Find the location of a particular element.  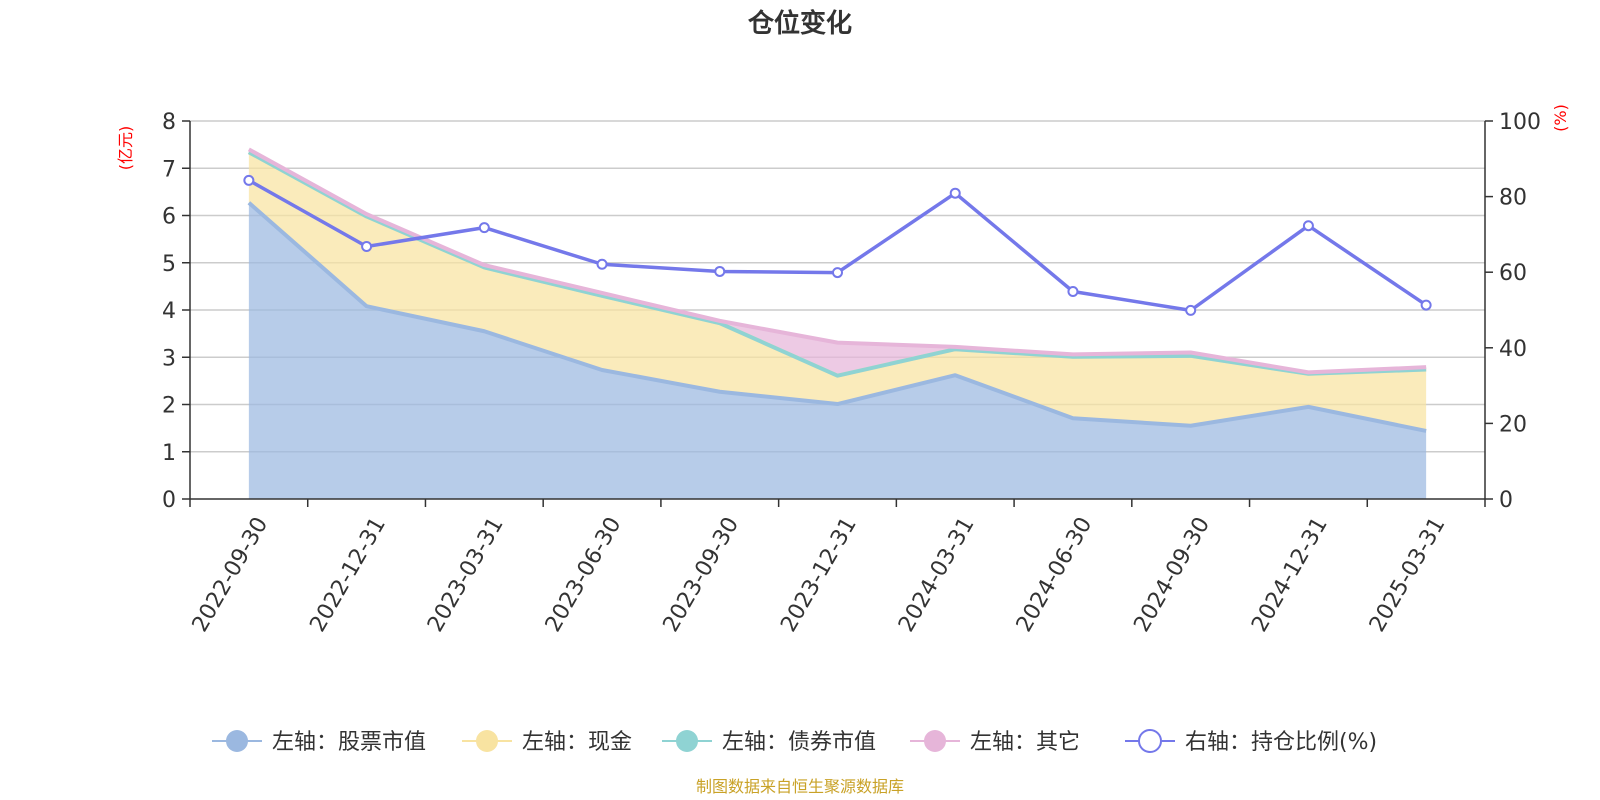

legend-label: 左轴：现金 is located at coordinates (577, 742).